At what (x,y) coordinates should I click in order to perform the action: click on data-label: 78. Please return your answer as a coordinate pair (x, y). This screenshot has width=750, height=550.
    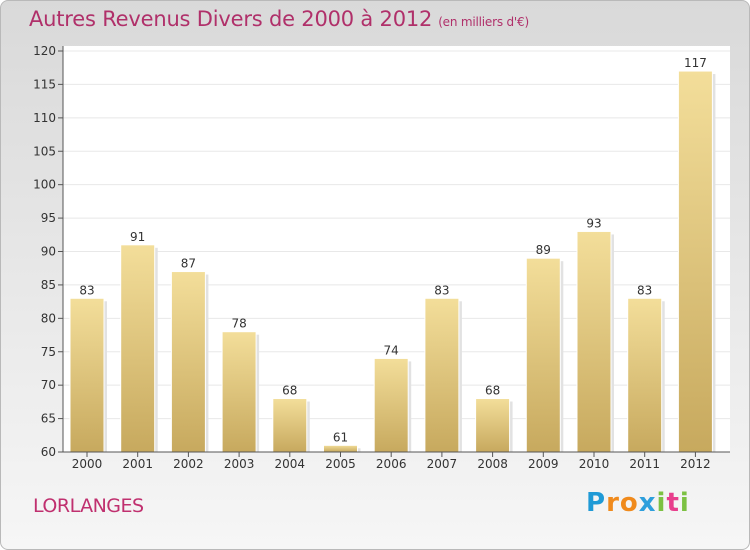
    Looking at the image, I should click on (238, 324).